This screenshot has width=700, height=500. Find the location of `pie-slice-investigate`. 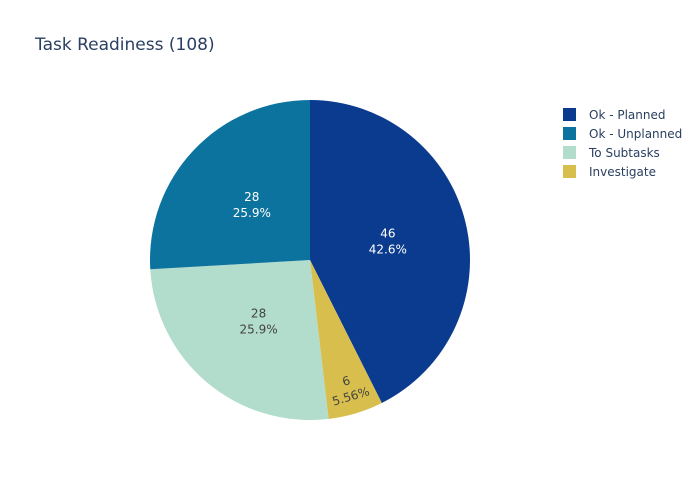

pie-slice-investigate is located at coordinates (346, 339).